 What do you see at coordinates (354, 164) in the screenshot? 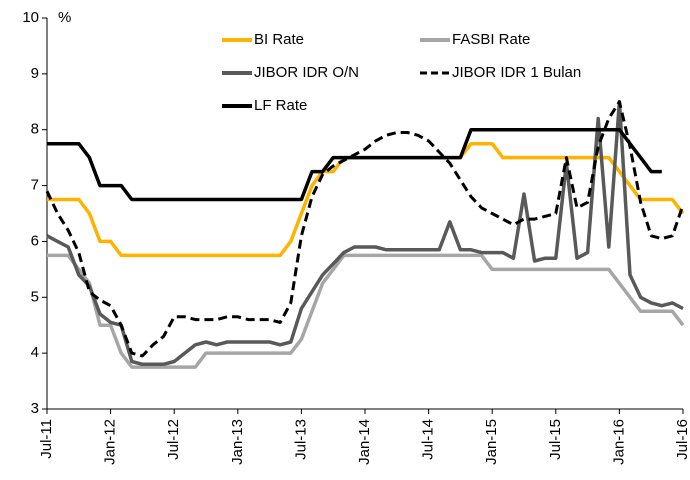
I see `series-line` at bounding box center [354, 164].